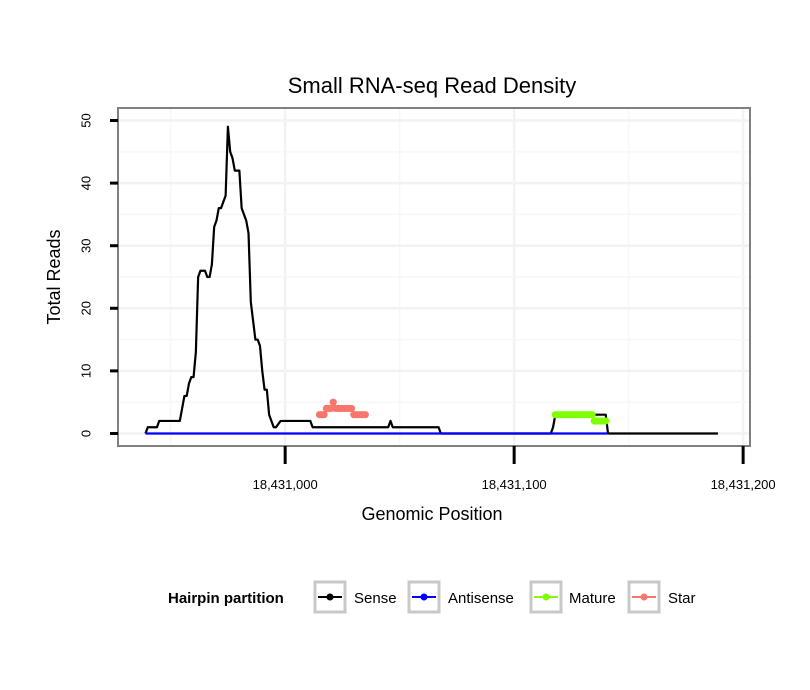  I want to click on y-axis: 0 10 20 30 40 50, so click(98, 275).